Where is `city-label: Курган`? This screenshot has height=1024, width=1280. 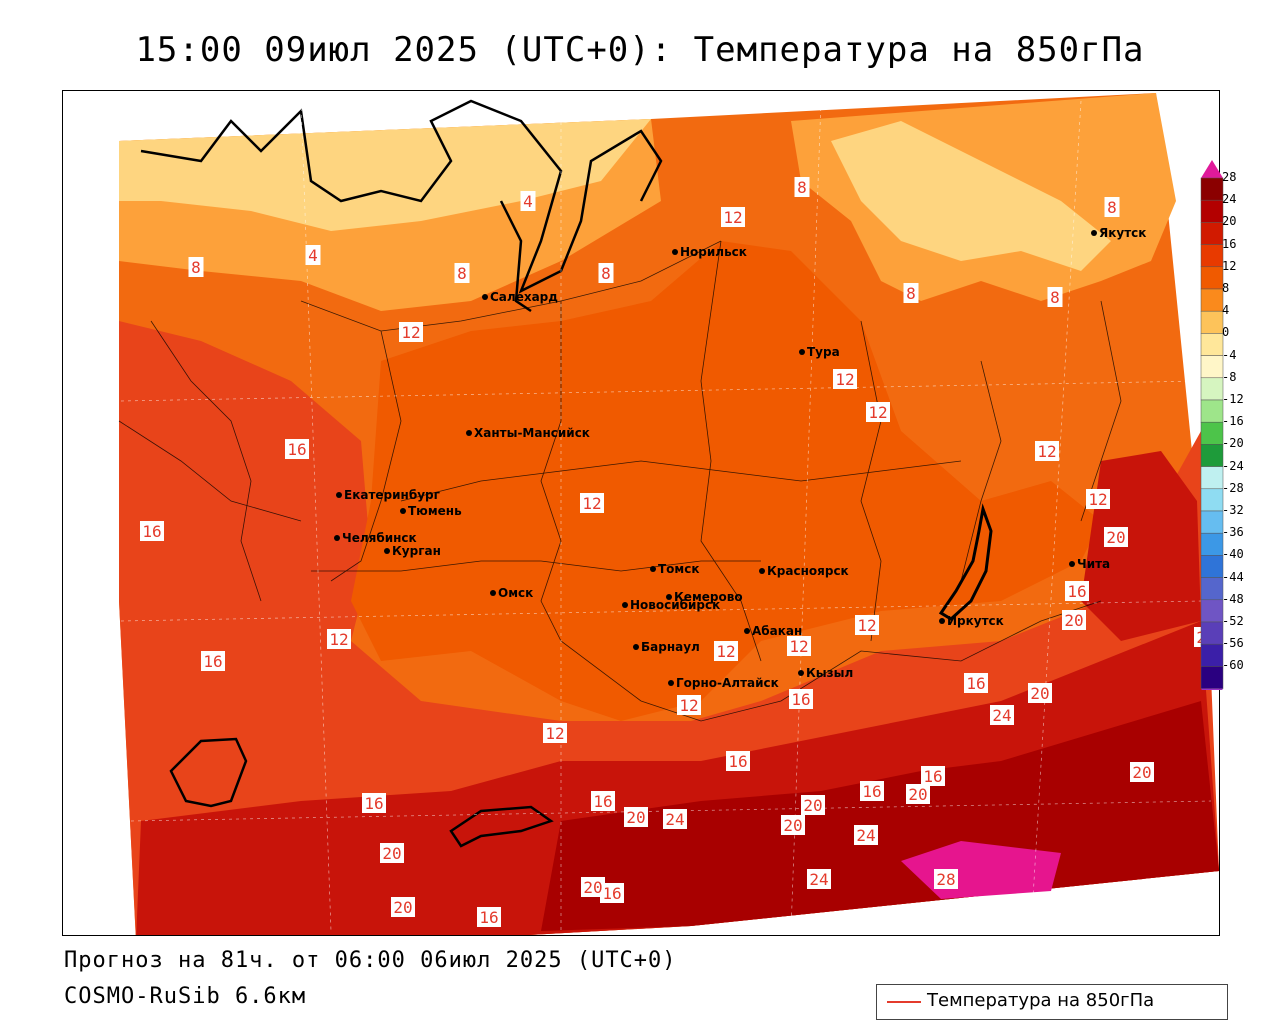
city-label: Курган is located at coordinates (416, 551).